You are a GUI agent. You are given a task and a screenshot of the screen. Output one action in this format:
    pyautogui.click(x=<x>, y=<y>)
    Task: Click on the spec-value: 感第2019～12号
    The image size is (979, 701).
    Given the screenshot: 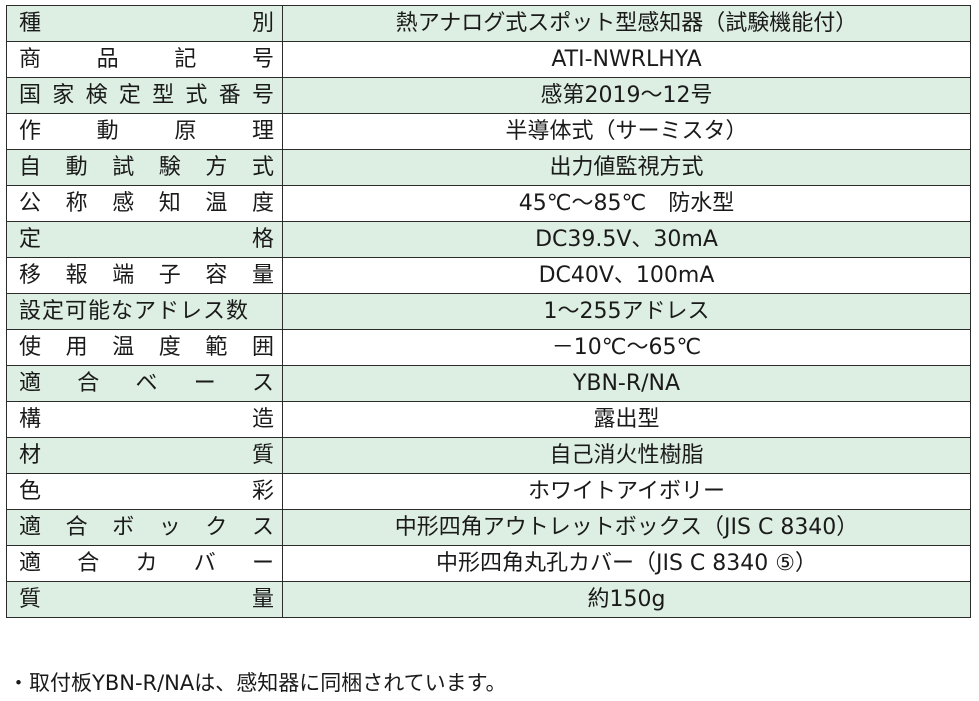 What is the action you would take?
    pyautogui.click(x=626, y=95)
    